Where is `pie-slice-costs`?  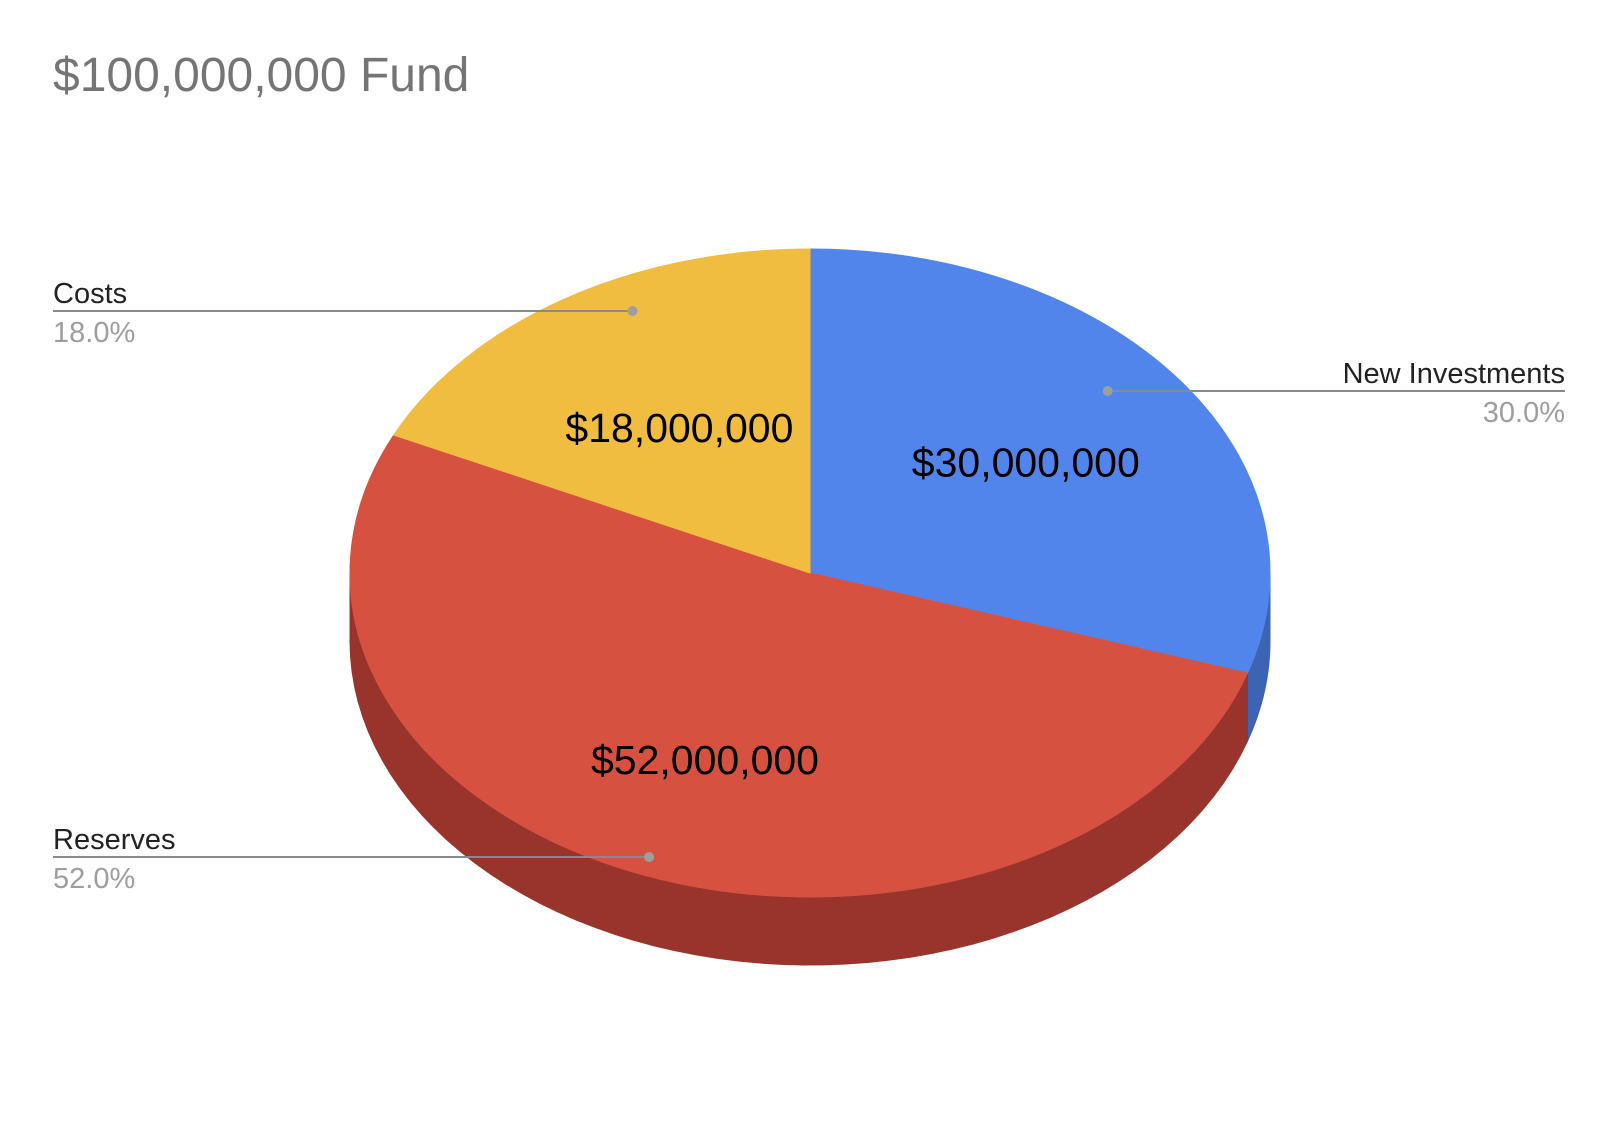
pie-slice-costs is located at coordinates (601, 411).